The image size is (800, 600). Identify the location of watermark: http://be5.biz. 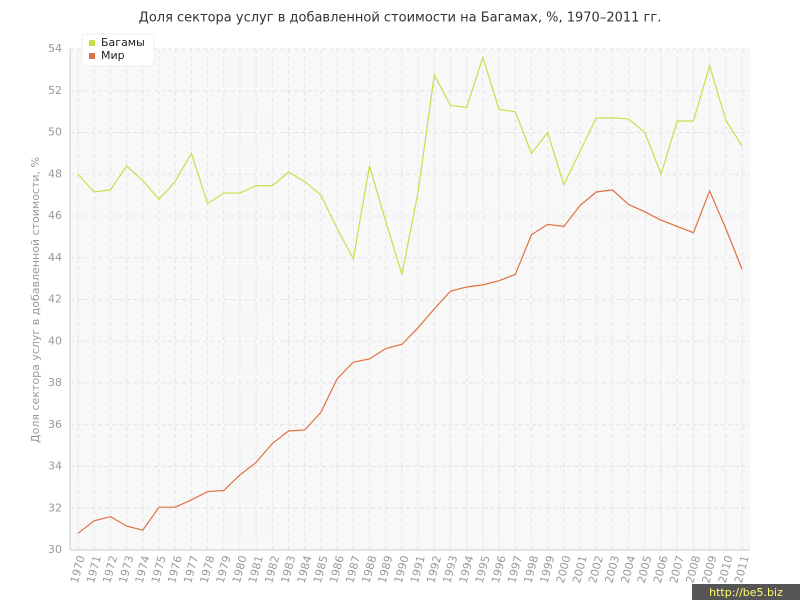
(746, 592).